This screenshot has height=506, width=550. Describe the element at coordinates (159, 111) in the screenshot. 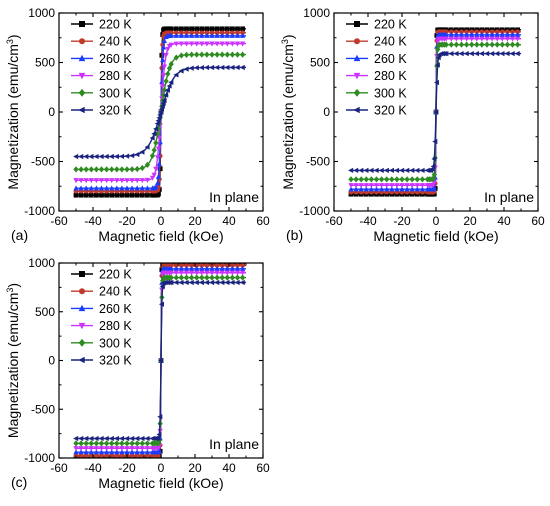

I see `series-260-k` at that location.